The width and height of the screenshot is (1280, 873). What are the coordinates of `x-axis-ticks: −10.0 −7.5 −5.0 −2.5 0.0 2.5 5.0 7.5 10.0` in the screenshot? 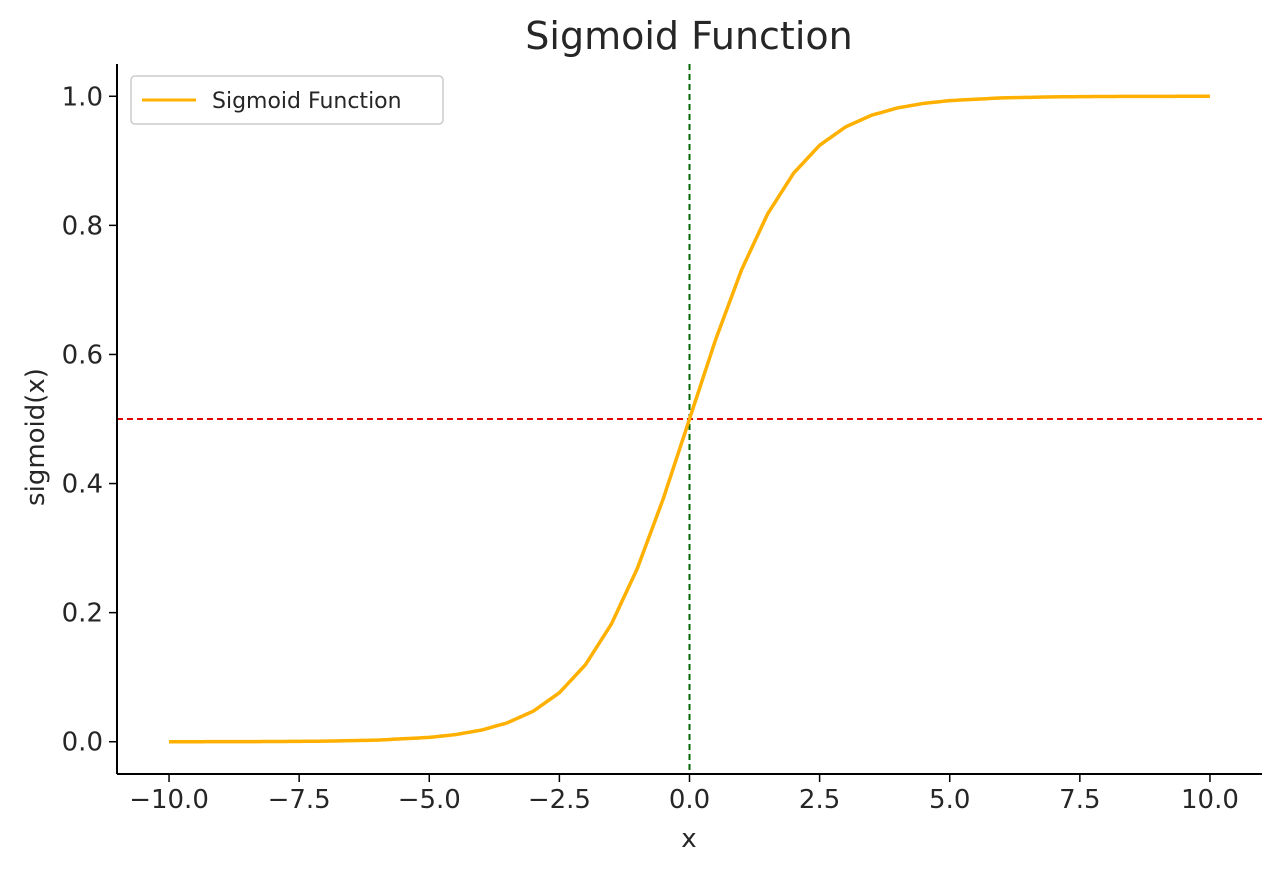 It's located at (684, 794).